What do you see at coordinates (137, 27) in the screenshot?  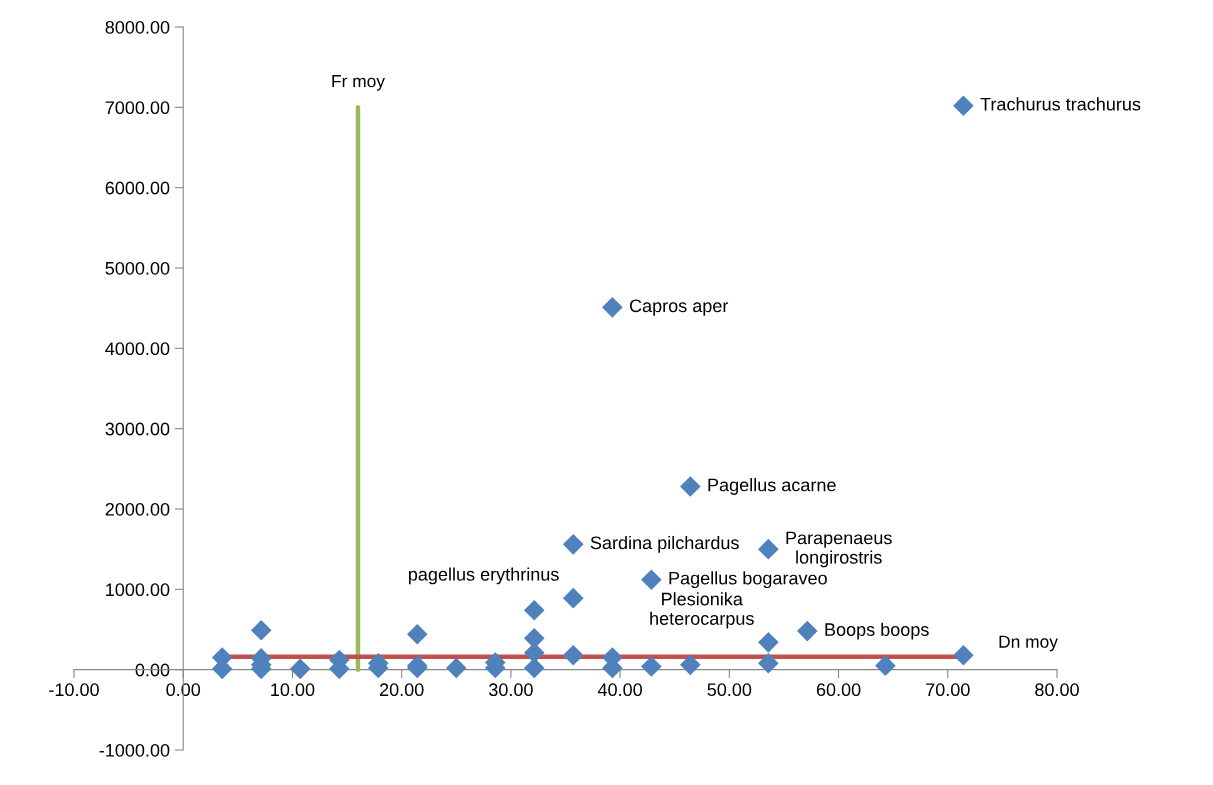 I see `y-tick-label: 8000.00` at bounding box center [137, 27].